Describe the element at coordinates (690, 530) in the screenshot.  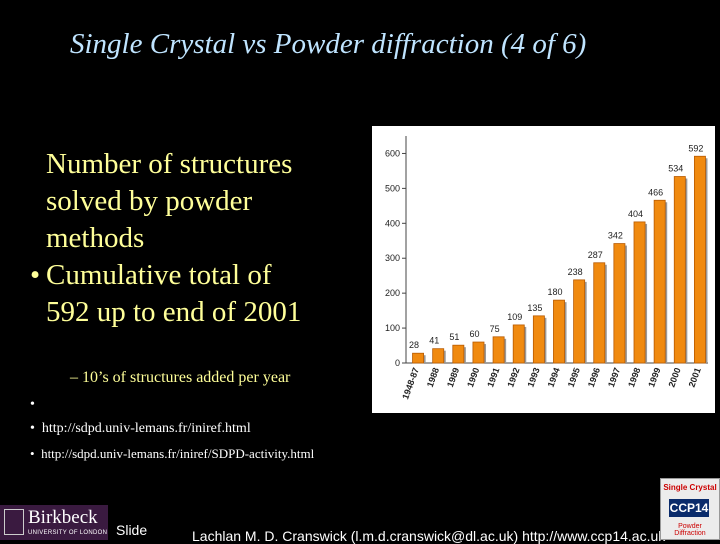
I see `logo-bottom-text: Powder Diffraction` at that location.